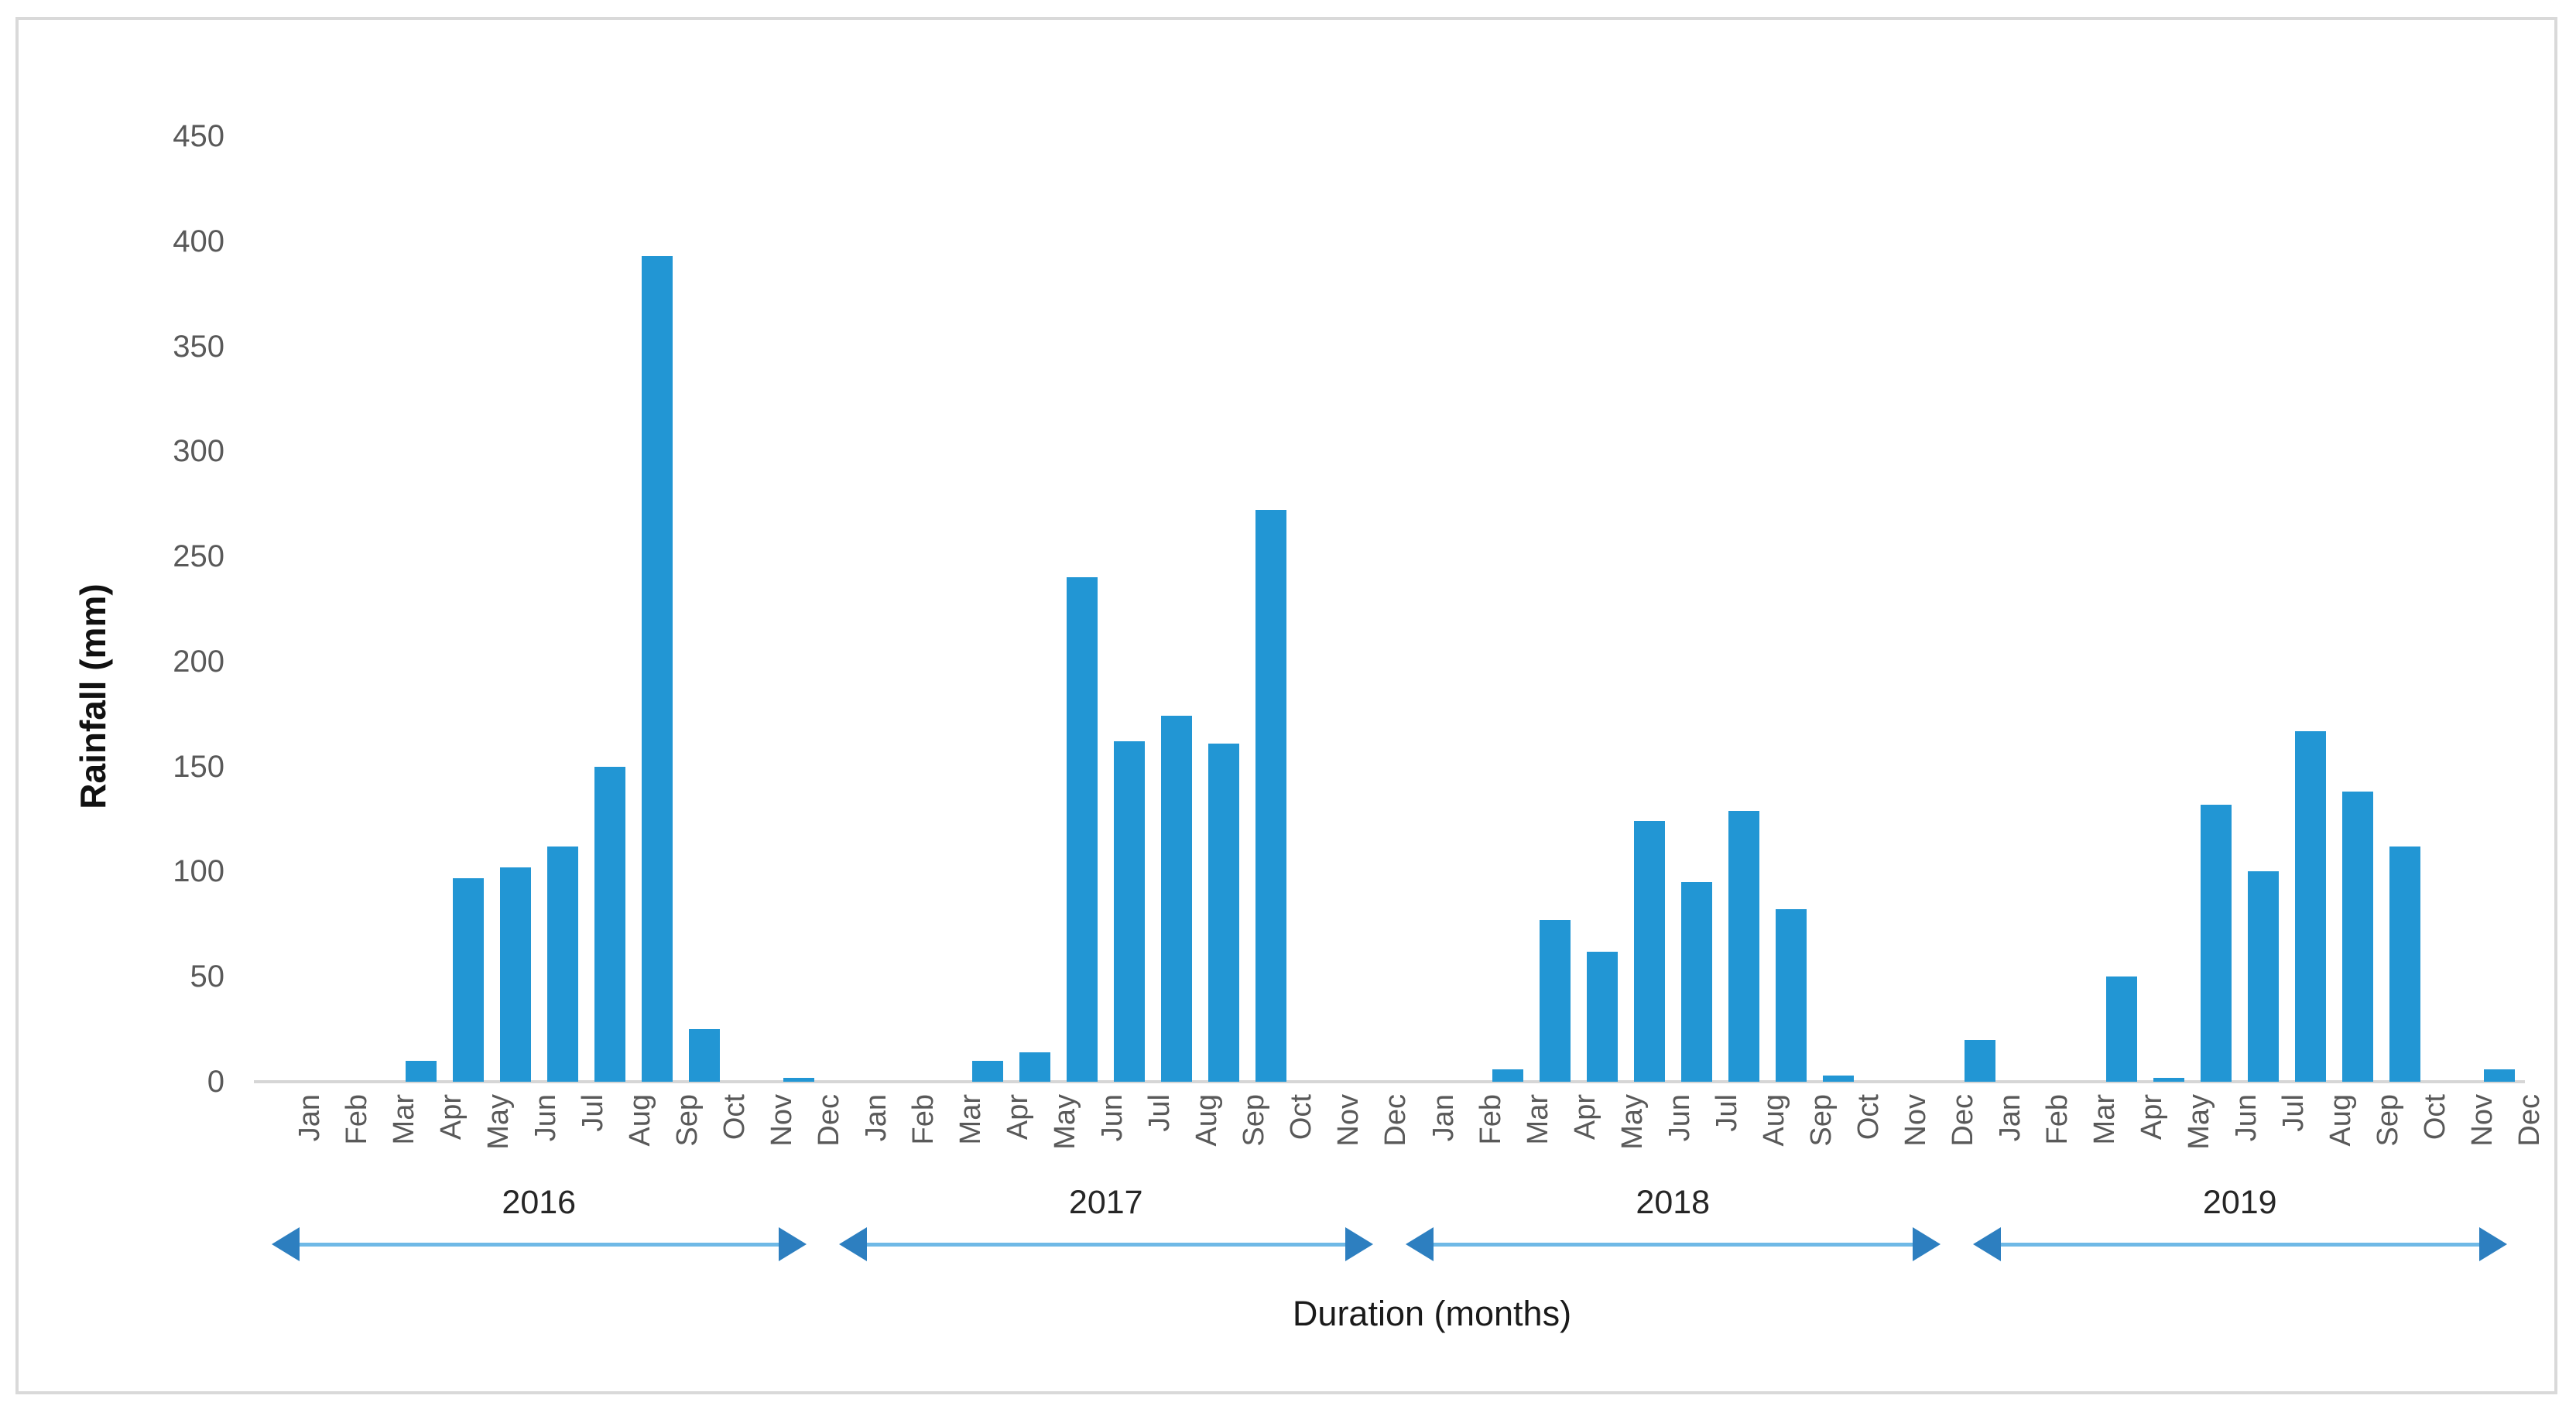 Image resolution: width=2576 pixels, height=1416 pixels. What do you see at coordinates (1791, 996) in the screenshot?
I see `bar-2018-Sep` at bounding box center [1791, 996].